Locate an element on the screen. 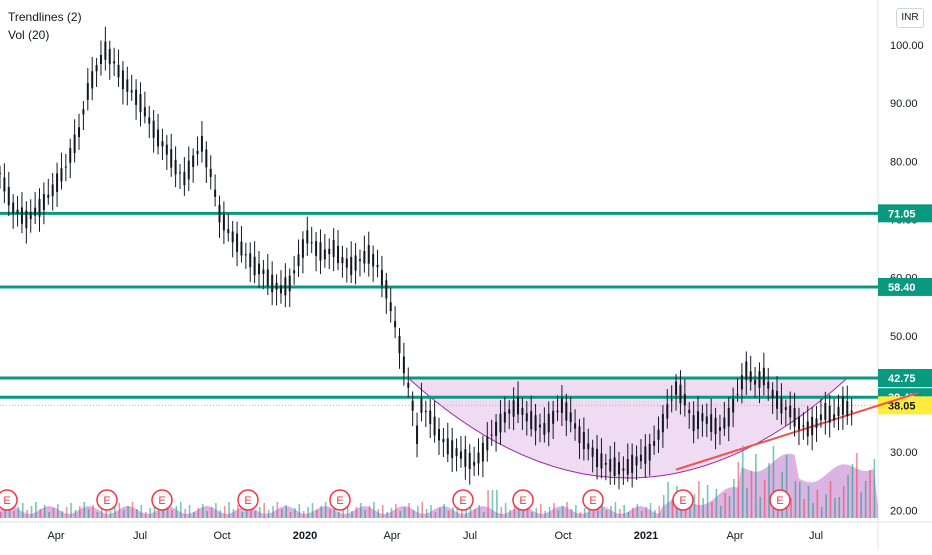 The width and height of the screenshot is (932, 555). y-tick-label: 20.00 is located at coordinates (904, 511).